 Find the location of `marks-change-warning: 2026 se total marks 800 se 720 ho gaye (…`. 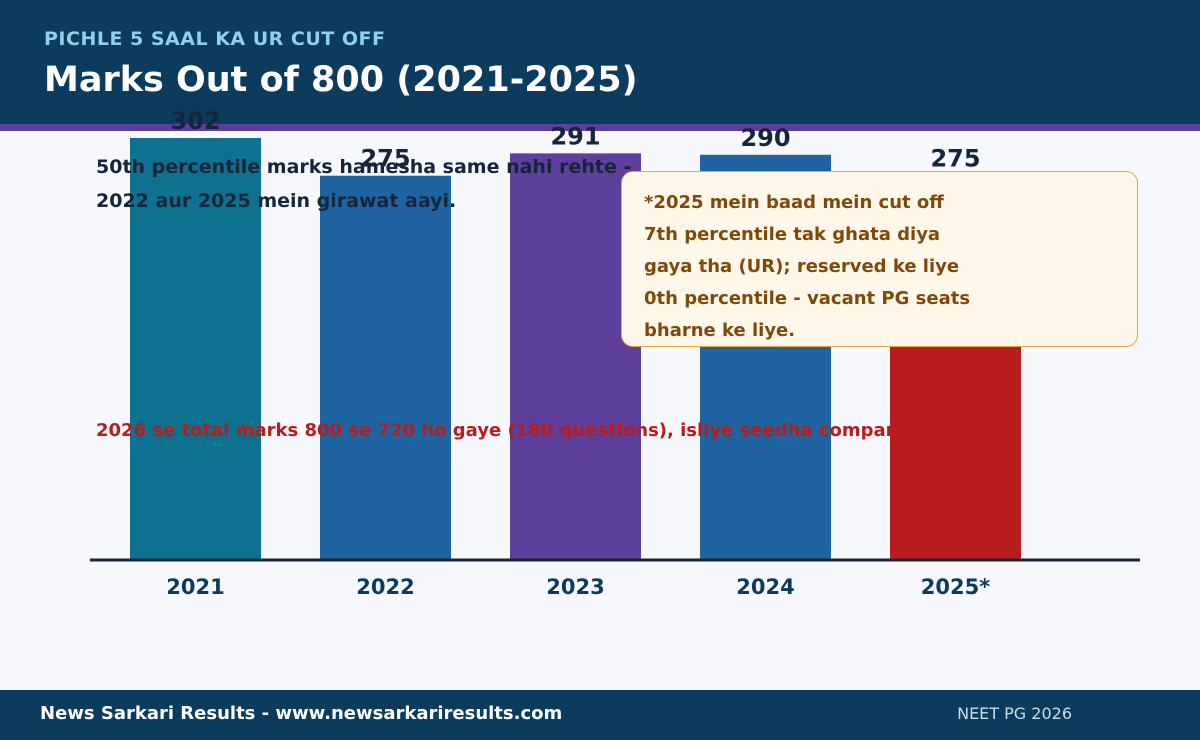

marks-change-warning: 2026 se total marks 800 se 720 ho gaye (… is located at coordinates (556, 430).